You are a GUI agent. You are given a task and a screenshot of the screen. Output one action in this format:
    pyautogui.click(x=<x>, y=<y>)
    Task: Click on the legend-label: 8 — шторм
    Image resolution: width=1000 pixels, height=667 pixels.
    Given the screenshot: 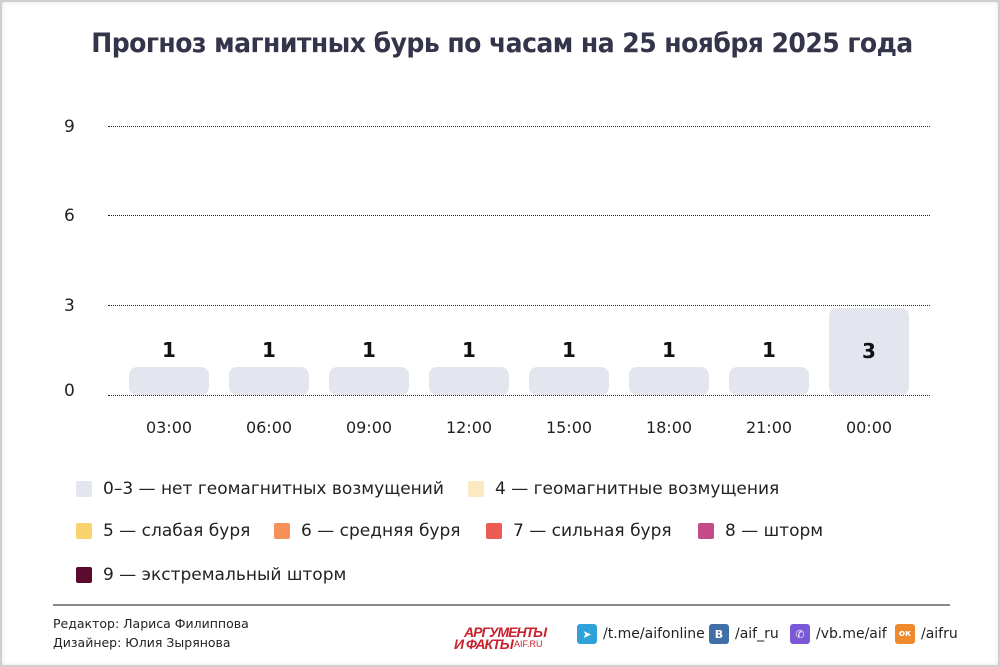 What is the action you would take?
    pyautogui.click(x=774, y=531)
    